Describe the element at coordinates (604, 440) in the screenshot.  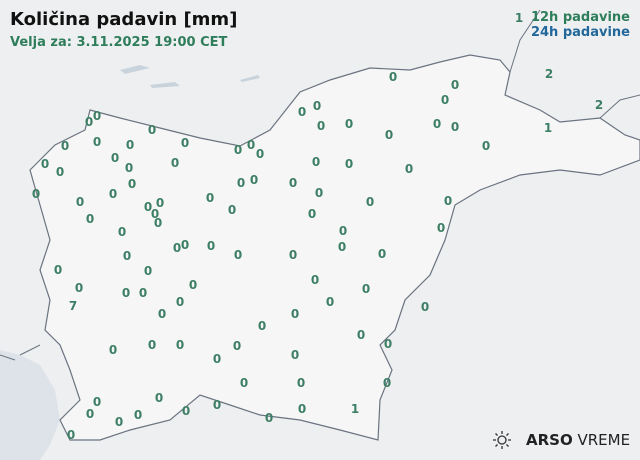
I see `logo-product: VREME` at that location.